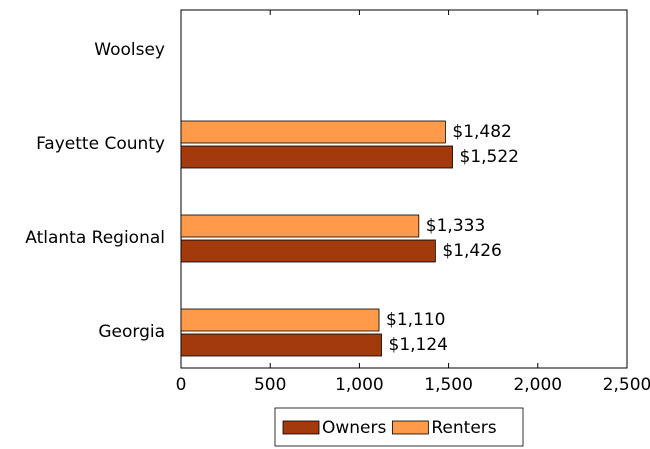  Describe the element at coordinates (455, 226) in the screenshot. I see `value-label: $1,333` at that location.